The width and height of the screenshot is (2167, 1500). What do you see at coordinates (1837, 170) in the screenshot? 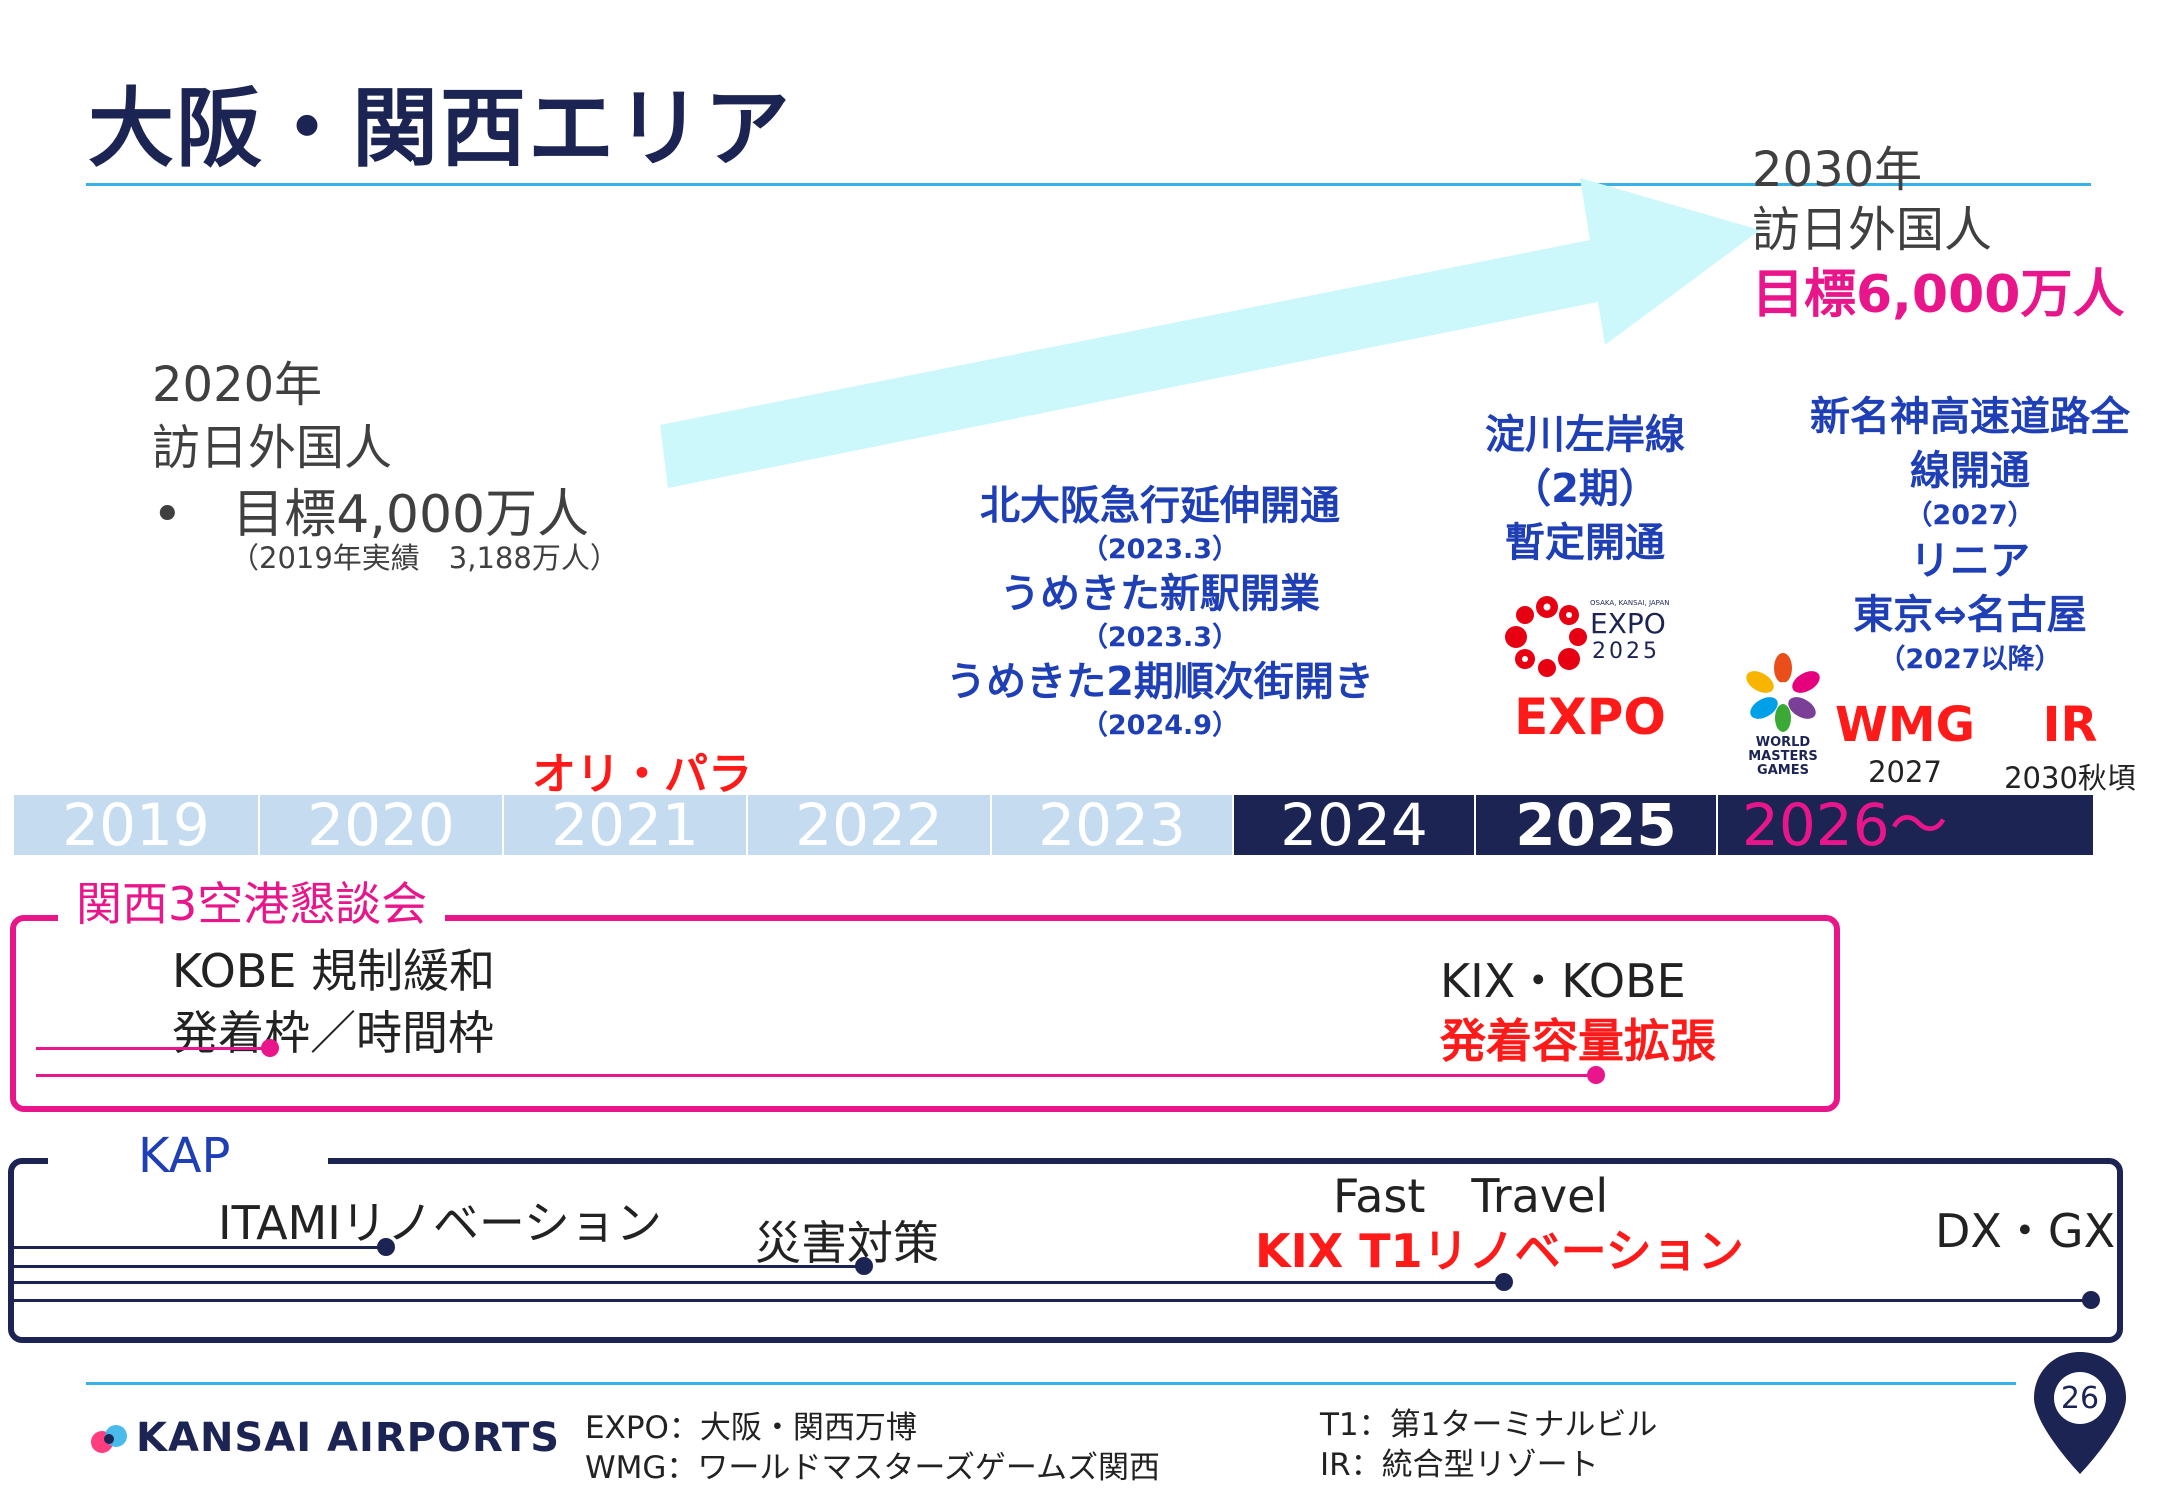
I see `target-2030-year: 2030年` at bounding box center [1837, 170].